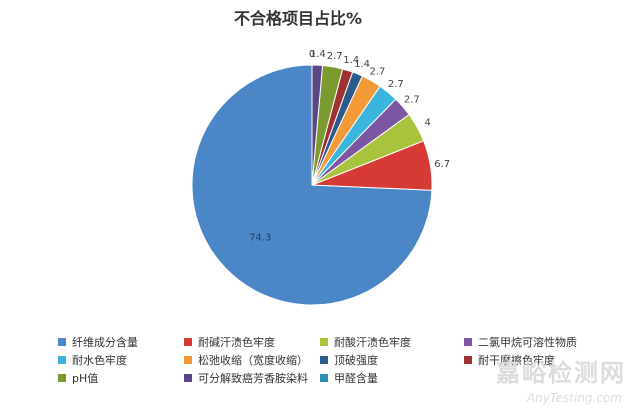 Image resolution: width=640 pixels, height=410 pixels. What do you see at coordinates (442, 164) in the screenshot?
I see `pie-value-label: 6.7` at bounding box center [442, 164].